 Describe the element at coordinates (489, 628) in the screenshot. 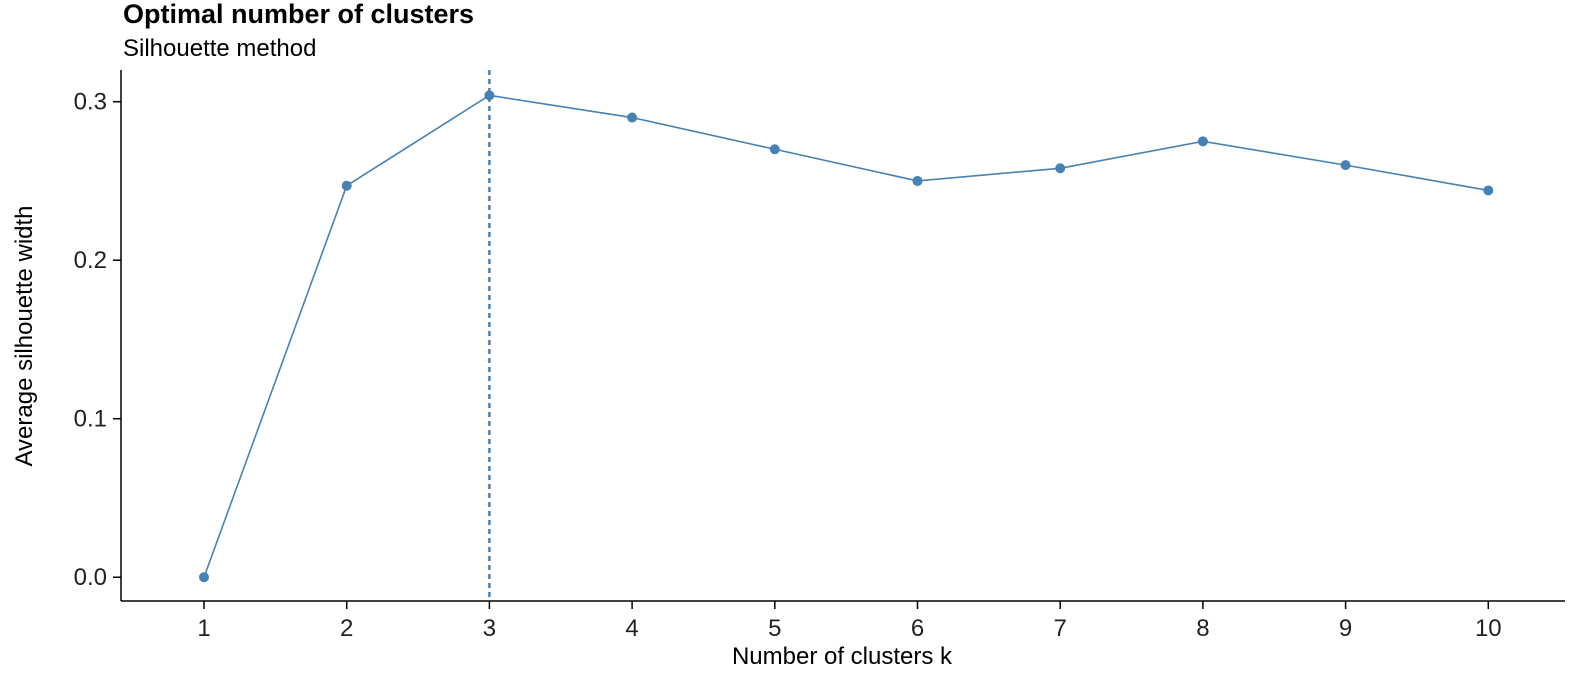

I see `x-tick-label: 3` at that location.